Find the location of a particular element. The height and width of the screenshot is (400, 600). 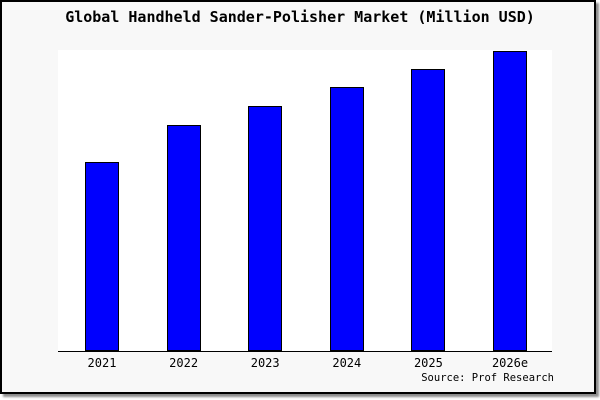

x-axis-label-2025: 2025 is located at coordinates (428, 363).